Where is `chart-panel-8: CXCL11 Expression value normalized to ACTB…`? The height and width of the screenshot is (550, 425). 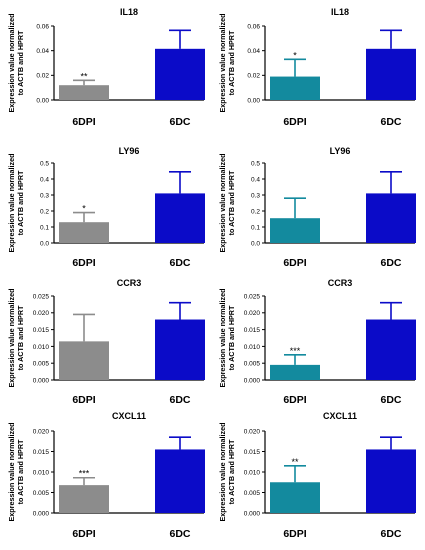
chart-panel-8: CXCL11 Expression value normalized to ACTB… is located at coordinates (317, 475).